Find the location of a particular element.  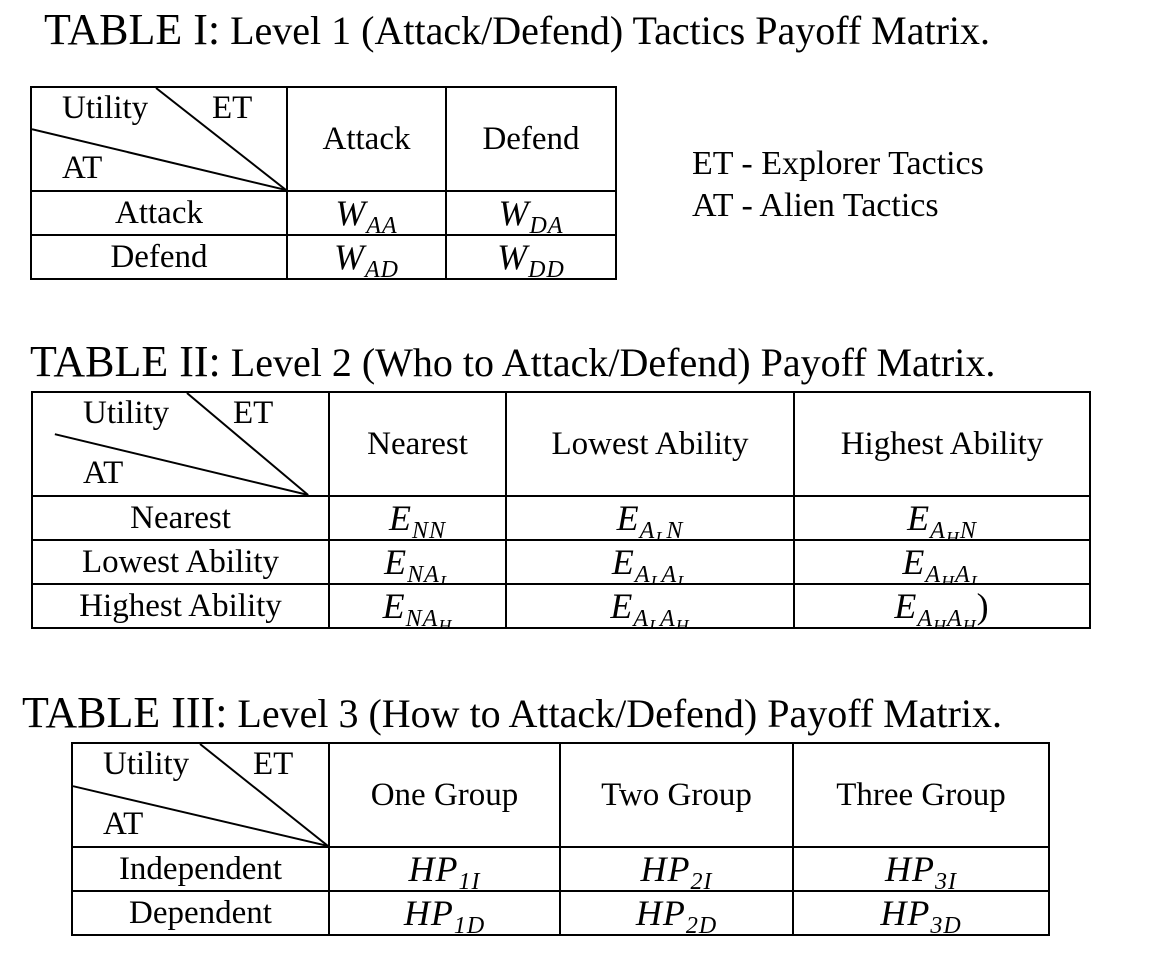

table3-cell: HP3D is located at coordinates (921, 913).